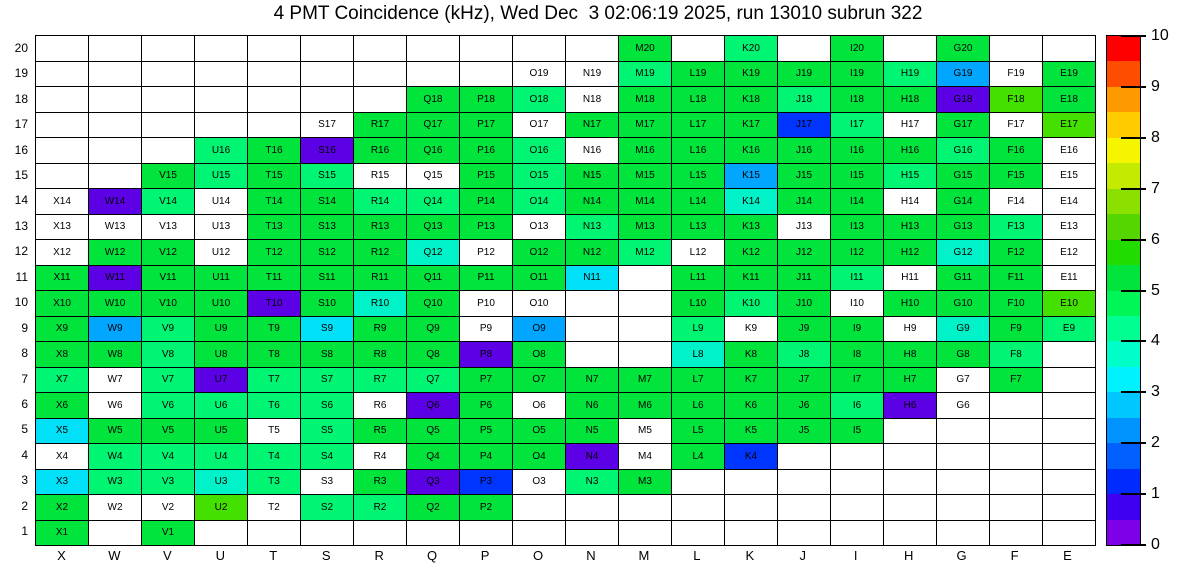 This screenshot has height=572, width=1196. What do you see at coordinates (804, 277) in the screenshot?
I see `grid-cell: J11` at bounding box center [804, 277].